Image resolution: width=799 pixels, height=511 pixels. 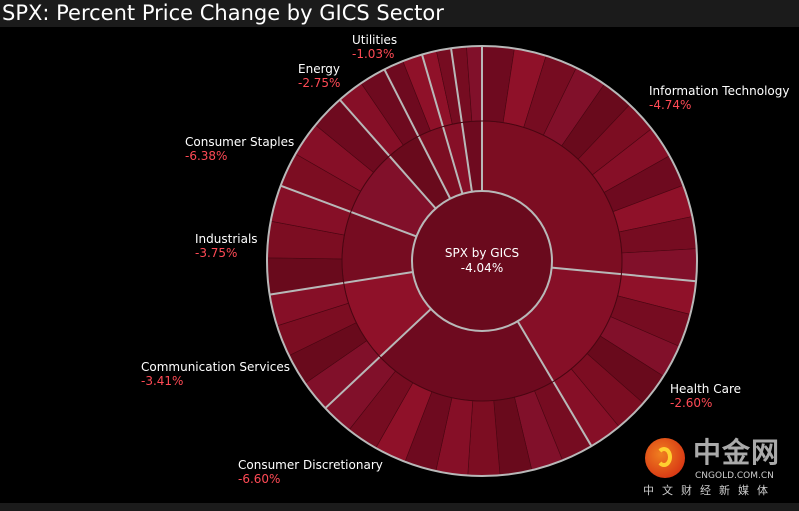 I want to click on center-value: -4.04%, so click(x=482, y=268).